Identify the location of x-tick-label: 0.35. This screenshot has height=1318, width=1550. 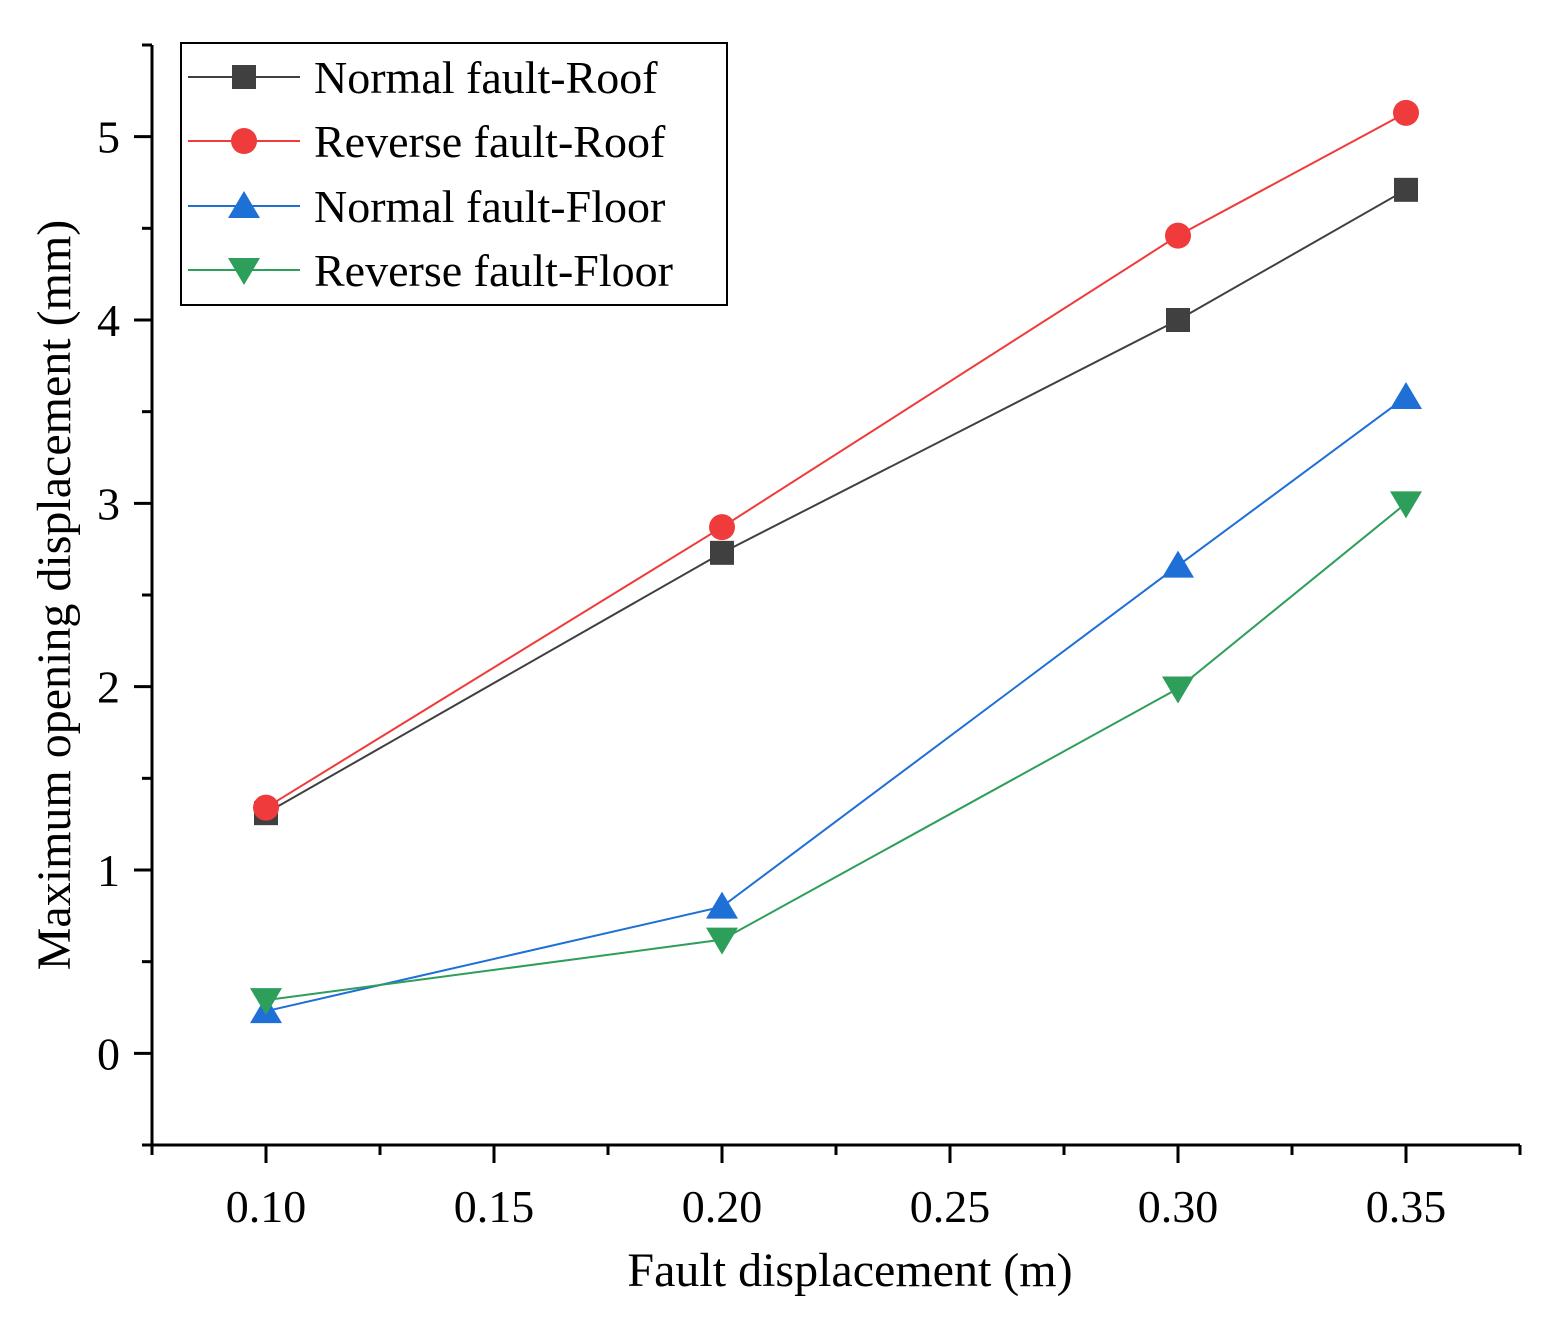
(1406, 1206).